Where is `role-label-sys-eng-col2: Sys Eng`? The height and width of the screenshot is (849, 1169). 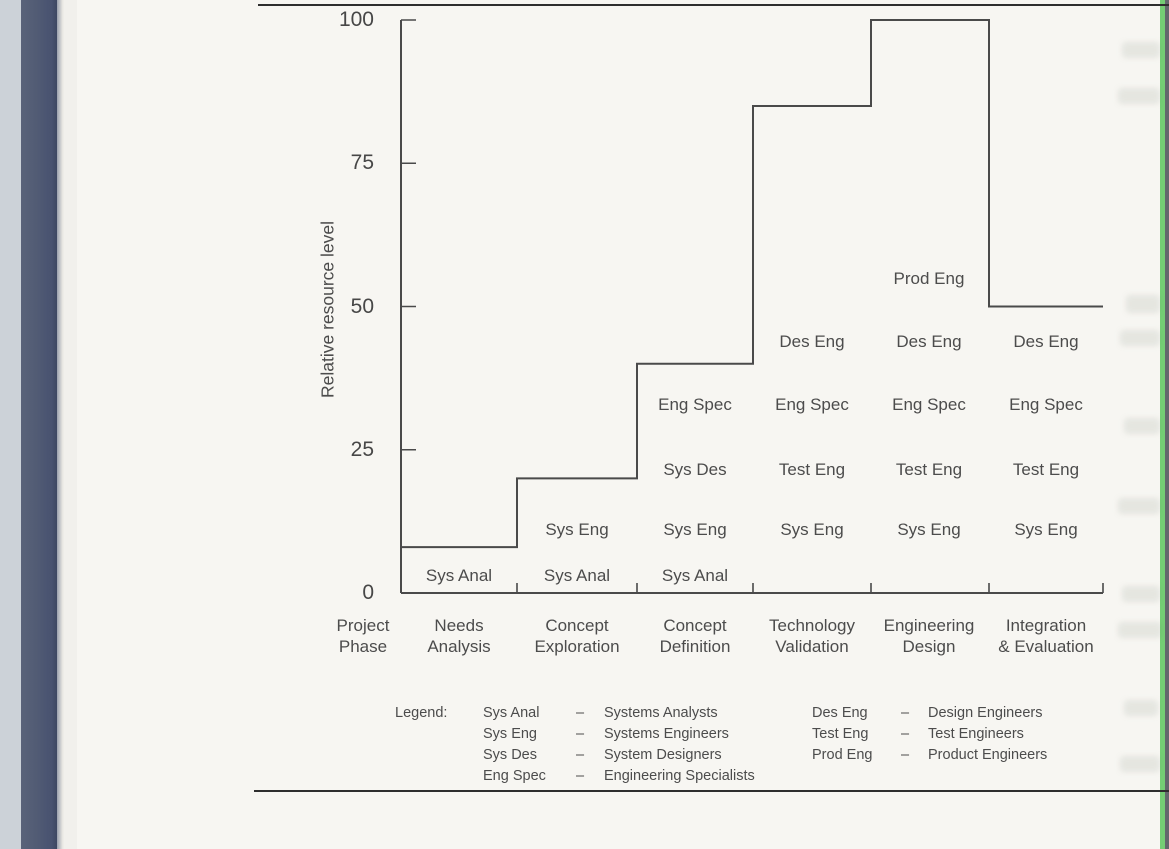 role-label-sys-eng-col2: Sys Eng is located at coordinates (577, 529).